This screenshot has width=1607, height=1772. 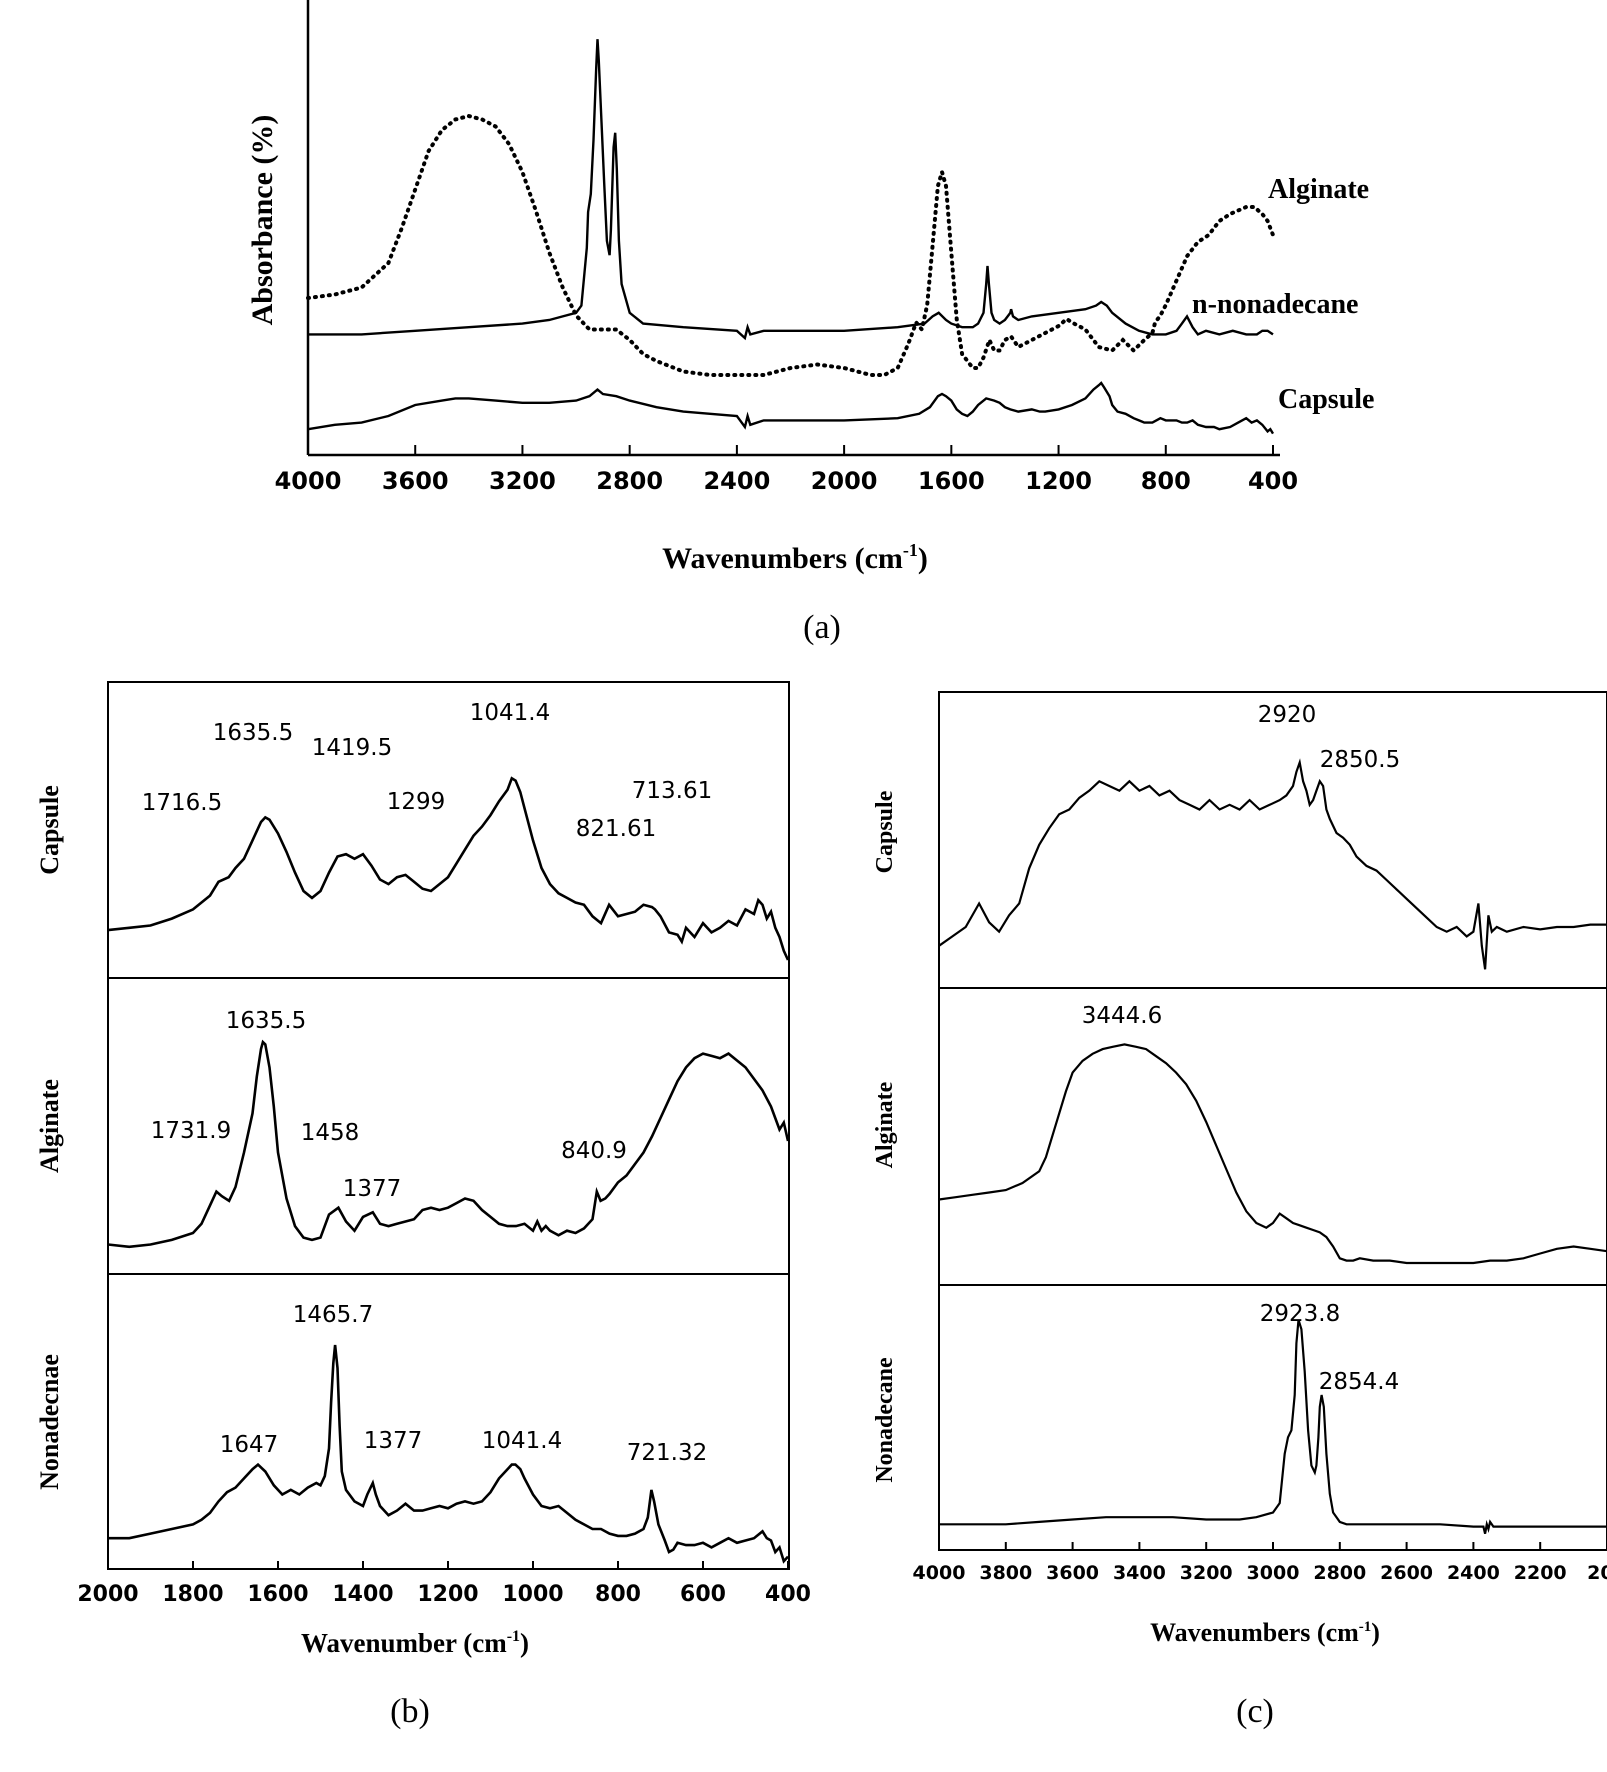 What do you see at coordinates (939, 1573) in the screenshot?
I see `panel-c-tick-label: 4000` at bounding box center [939, 1573].